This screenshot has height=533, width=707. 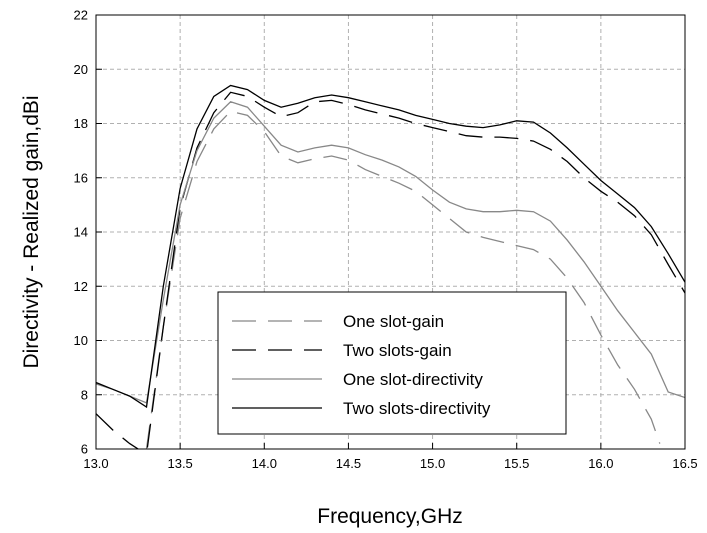 What do you see at coordinates (393, 321) in the screenshot?
I see `legend-label: One slot-gain` at bounding box center [393, 321].